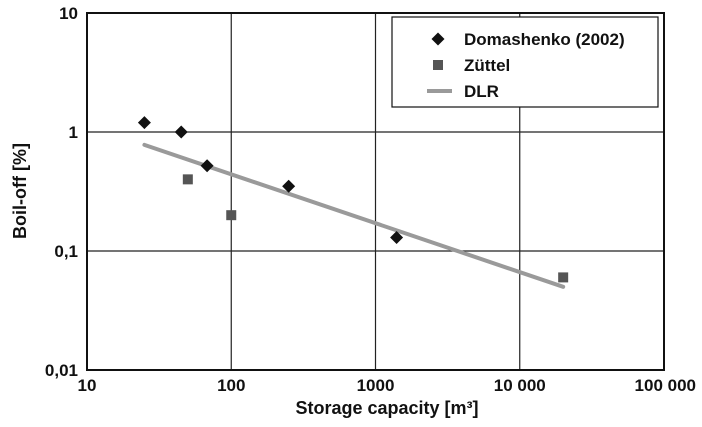  Describe the element at coordinates (438, 39) in the screenshot. I see `legend-diamond-swatch` at that location.